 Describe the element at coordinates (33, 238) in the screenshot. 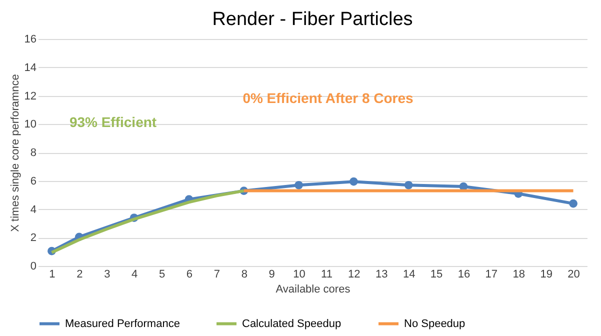

I see `y-tick-label: 2` at that location.